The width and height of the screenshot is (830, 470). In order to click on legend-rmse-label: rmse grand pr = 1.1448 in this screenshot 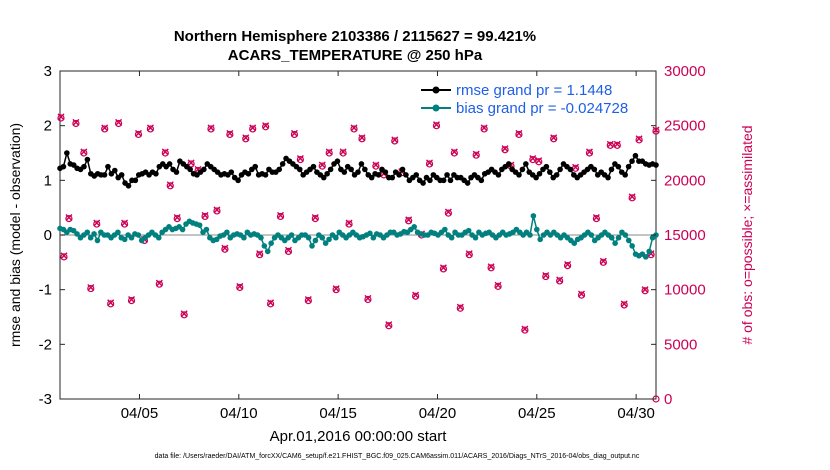, I will do `click(534, 90)`.